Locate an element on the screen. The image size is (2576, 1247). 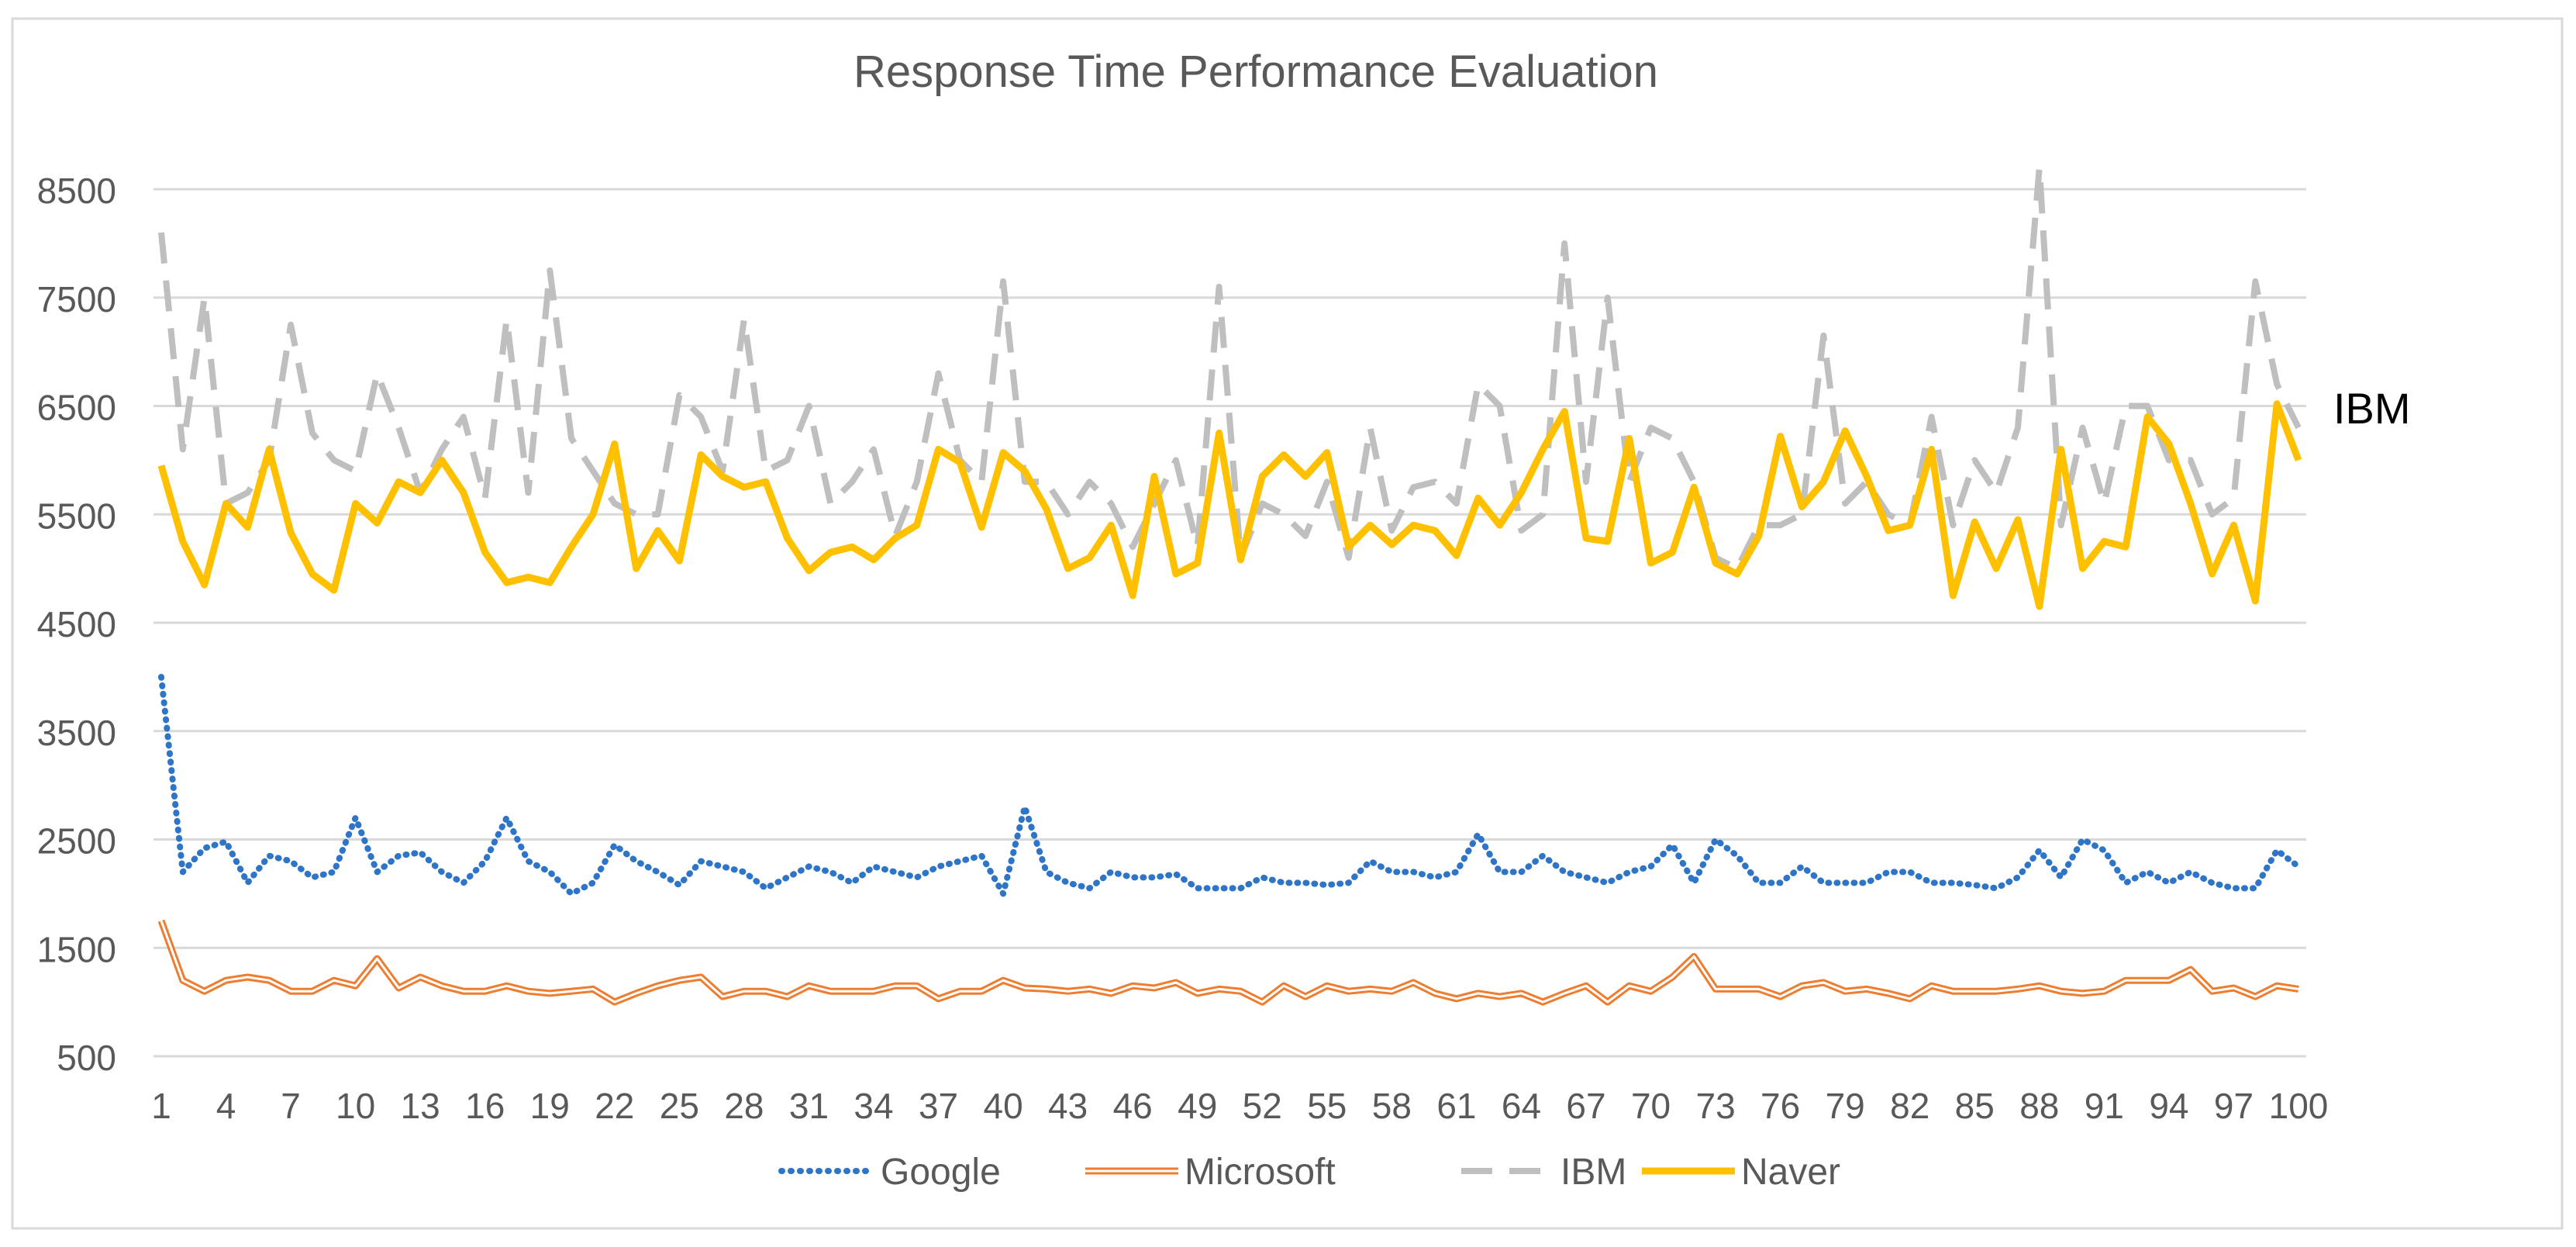
y-tick-label: 2500 is located at coordinates (76, 841).